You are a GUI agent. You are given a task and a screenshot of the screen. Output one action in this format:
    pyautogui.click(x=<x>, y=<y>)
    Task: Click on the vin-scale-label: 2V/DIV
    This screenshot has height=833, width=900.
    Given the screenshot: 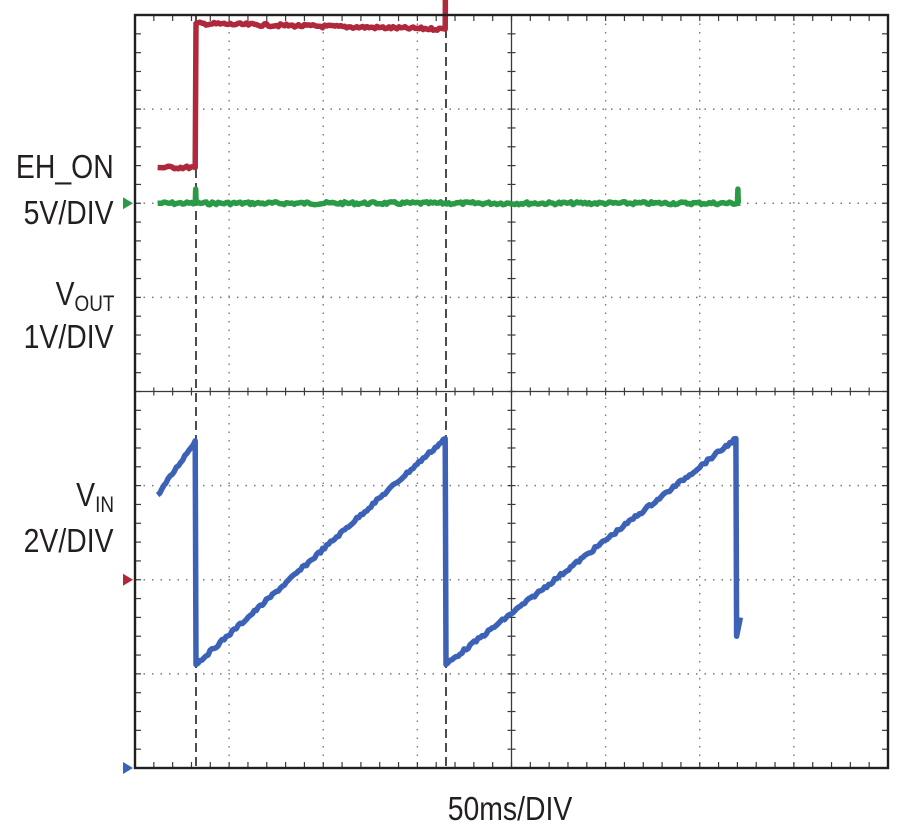 What is the action you would take?
    pyautogui.click(x=69, y=540)
    